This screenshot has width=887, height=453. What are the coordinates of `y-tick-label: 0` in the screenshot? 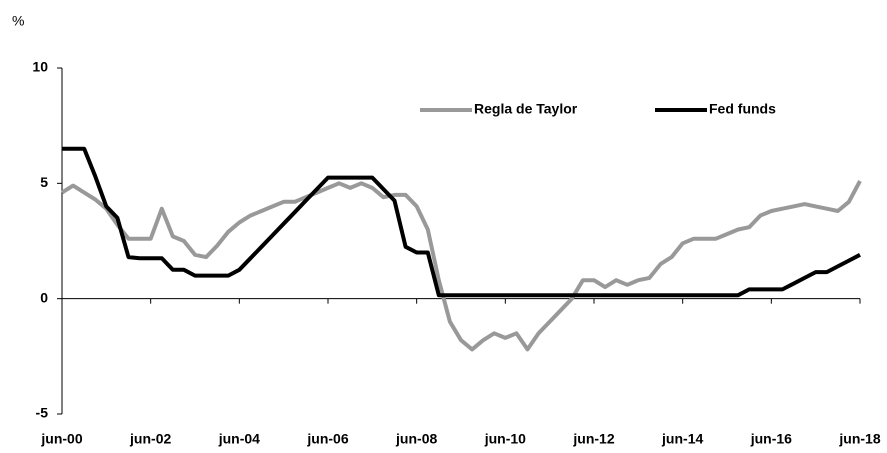 It's located at (44, 297).